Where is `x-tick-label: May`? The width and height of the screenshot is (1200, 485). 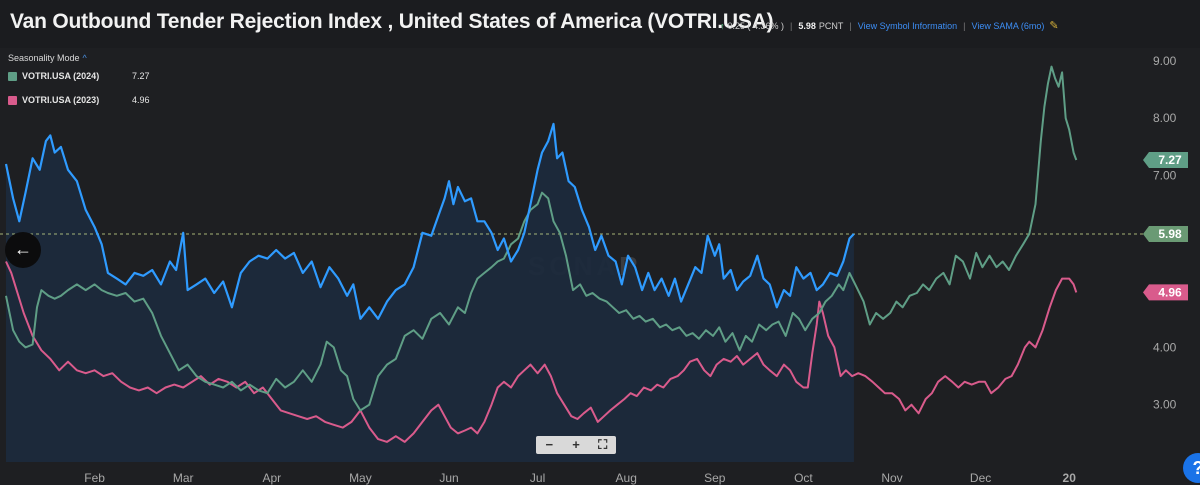
x-tick-label: May is located at coordinates (360, 478).